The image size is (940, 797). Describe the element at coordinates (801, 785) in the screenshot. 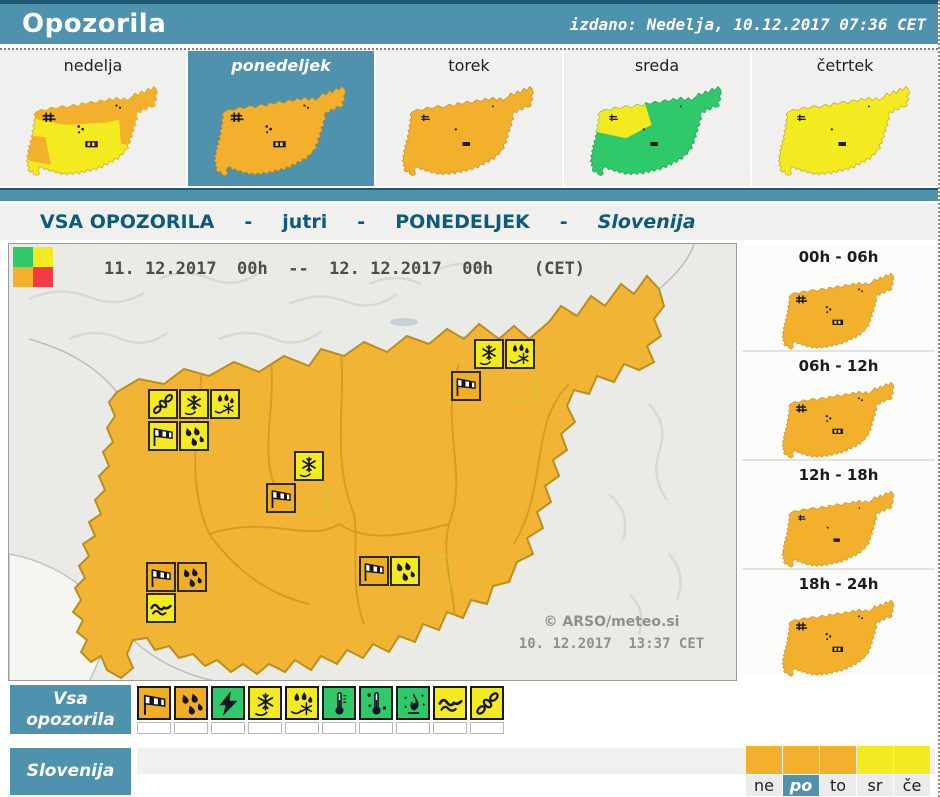

I see `day-label-po: po` at that location.